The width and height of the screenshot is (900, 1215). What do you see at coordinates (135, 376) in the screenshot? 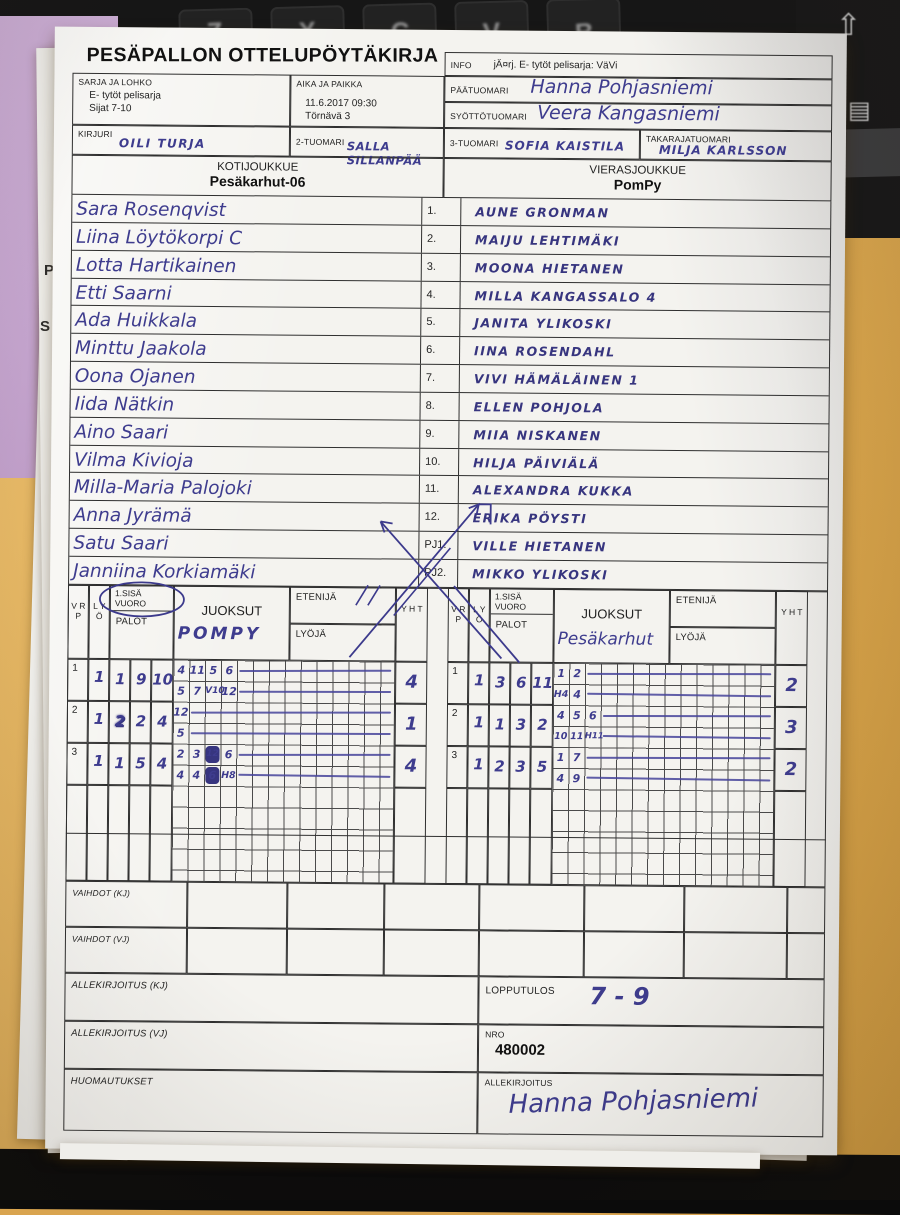
I see `home-player-name: Oona Ojanen` at bounding box center [135, 376].